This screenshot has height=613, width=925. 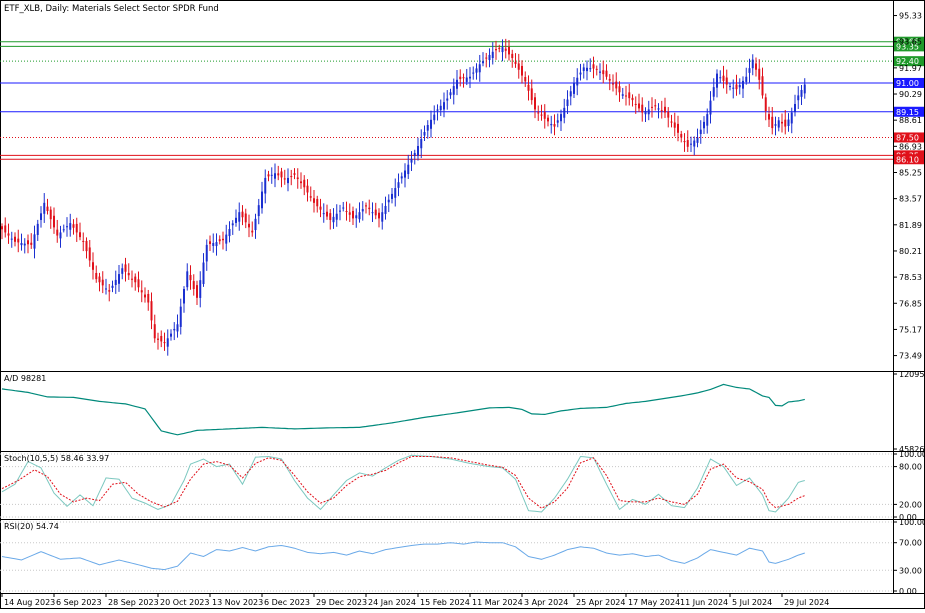 What do you see at coordinates (392, 602) in the screenshot?
I see `time-tick-label: 24 Jan 2024` at bounding box center [392, 602].